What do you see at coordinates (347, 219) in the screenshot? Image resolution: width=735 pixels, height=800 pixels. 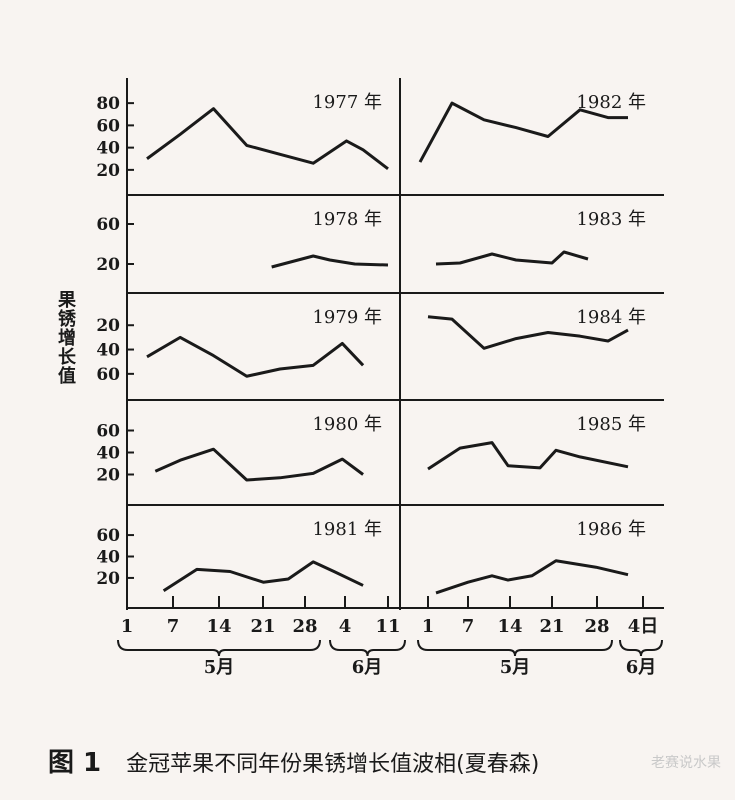 I see `panel-year-label: 1978 年` at bounding box center [347, 219].